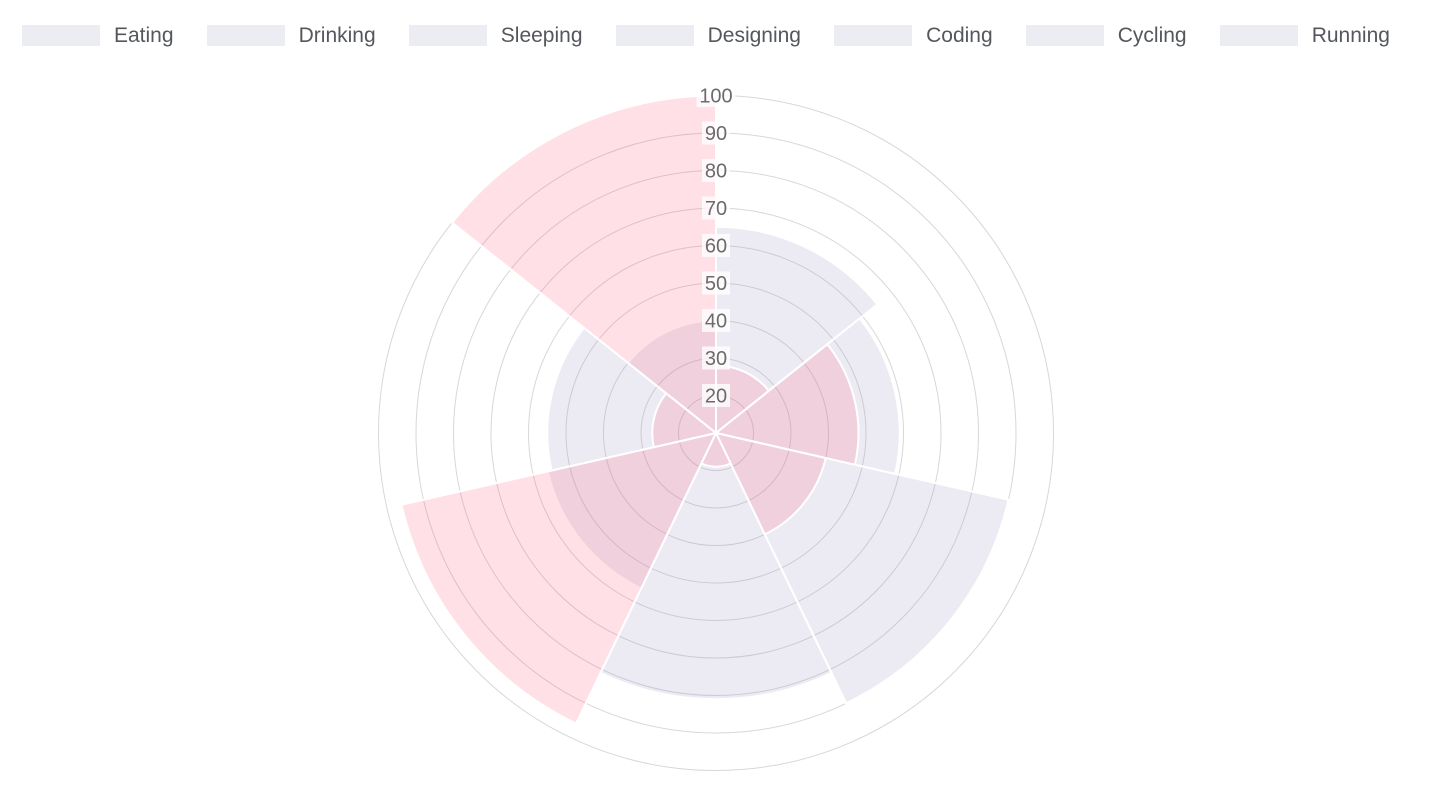  What do you see at coordinates (1304, 35) in the screenshot?
I see `legend-item-running: Running` at bounding box center [1304, 35].